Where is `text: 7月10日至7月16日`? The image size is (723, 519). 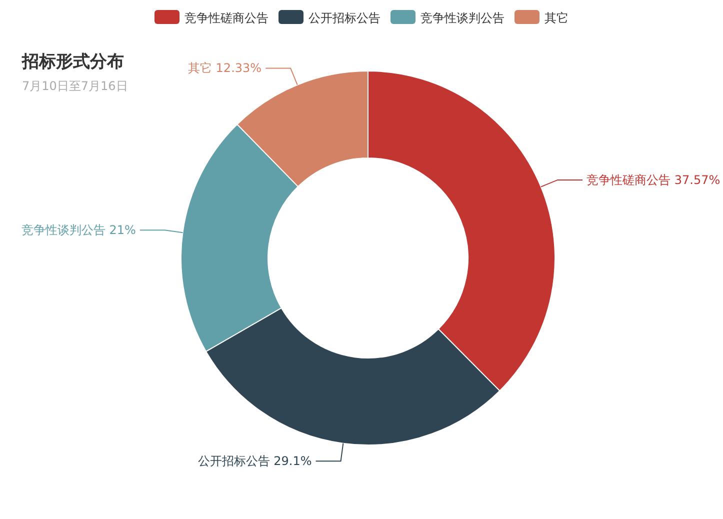
text: 7月10日至7月16日 is located at coordinates (75, 86).